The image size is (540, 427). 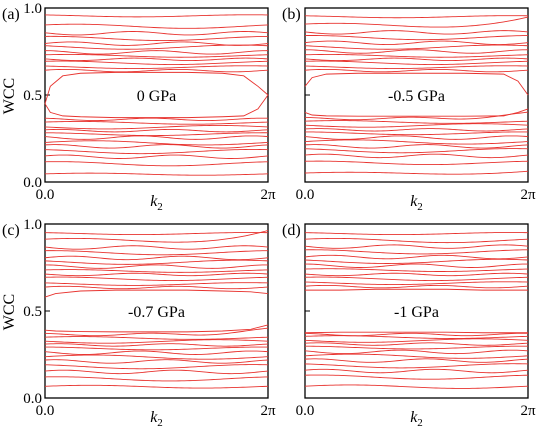 What do you see at coordinates (11, 14) in the screenshot?
I see `panel-label: (a)` at bounding box center [11, 14].